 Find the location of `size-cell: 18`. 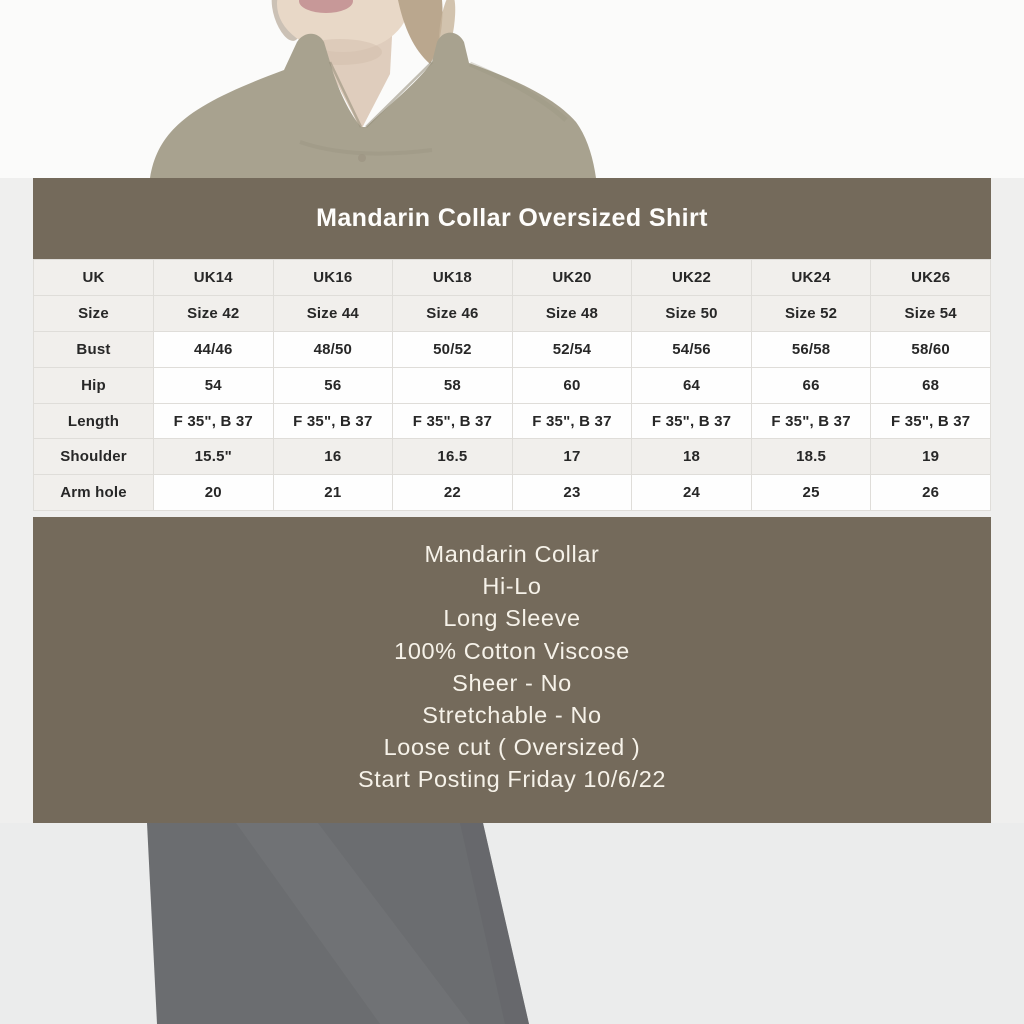

size-cell: 18 is located at coordinates (691, 457).